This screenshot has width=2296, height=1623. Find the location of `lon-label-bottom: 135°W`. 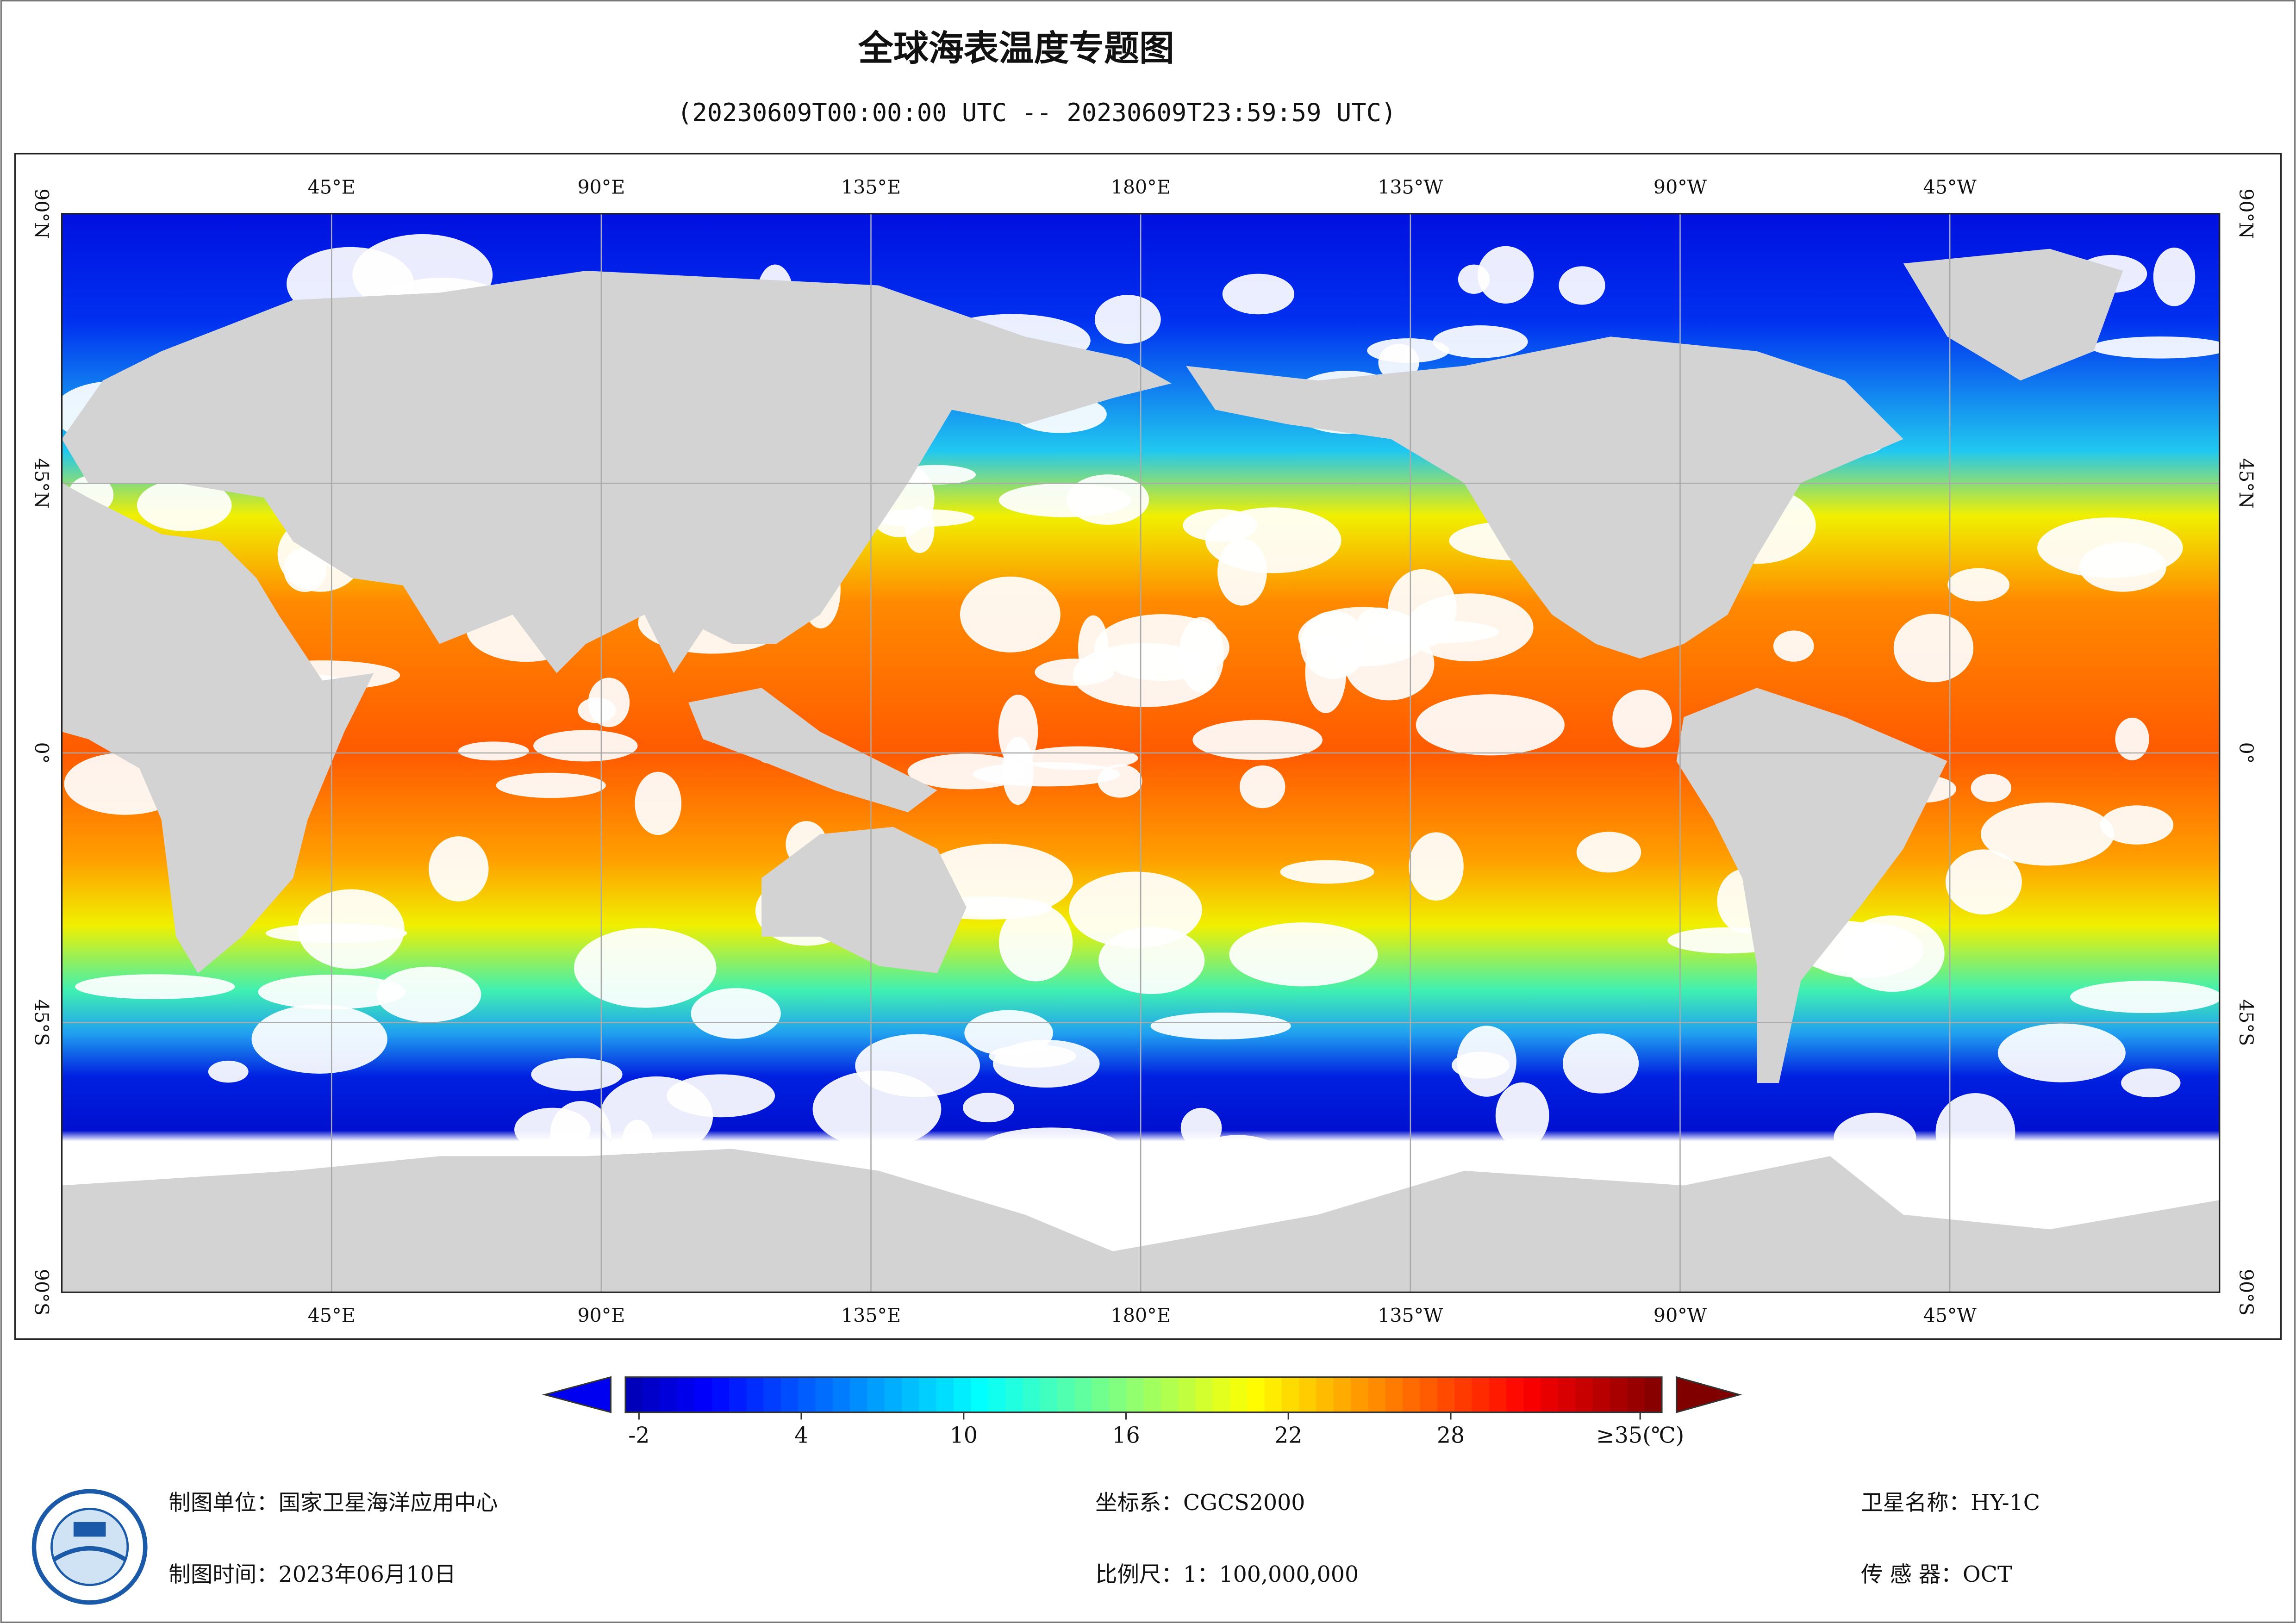

lon-label-bottom: 135°W is located at coordinates (1410, 1316).